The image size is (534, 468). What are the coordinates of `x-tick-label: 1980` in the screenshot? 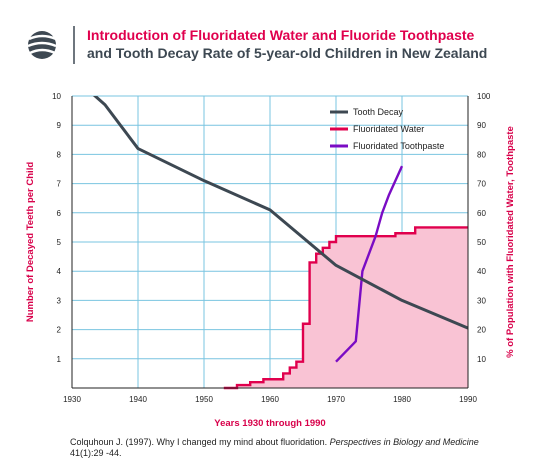 It's located at (402, 399).